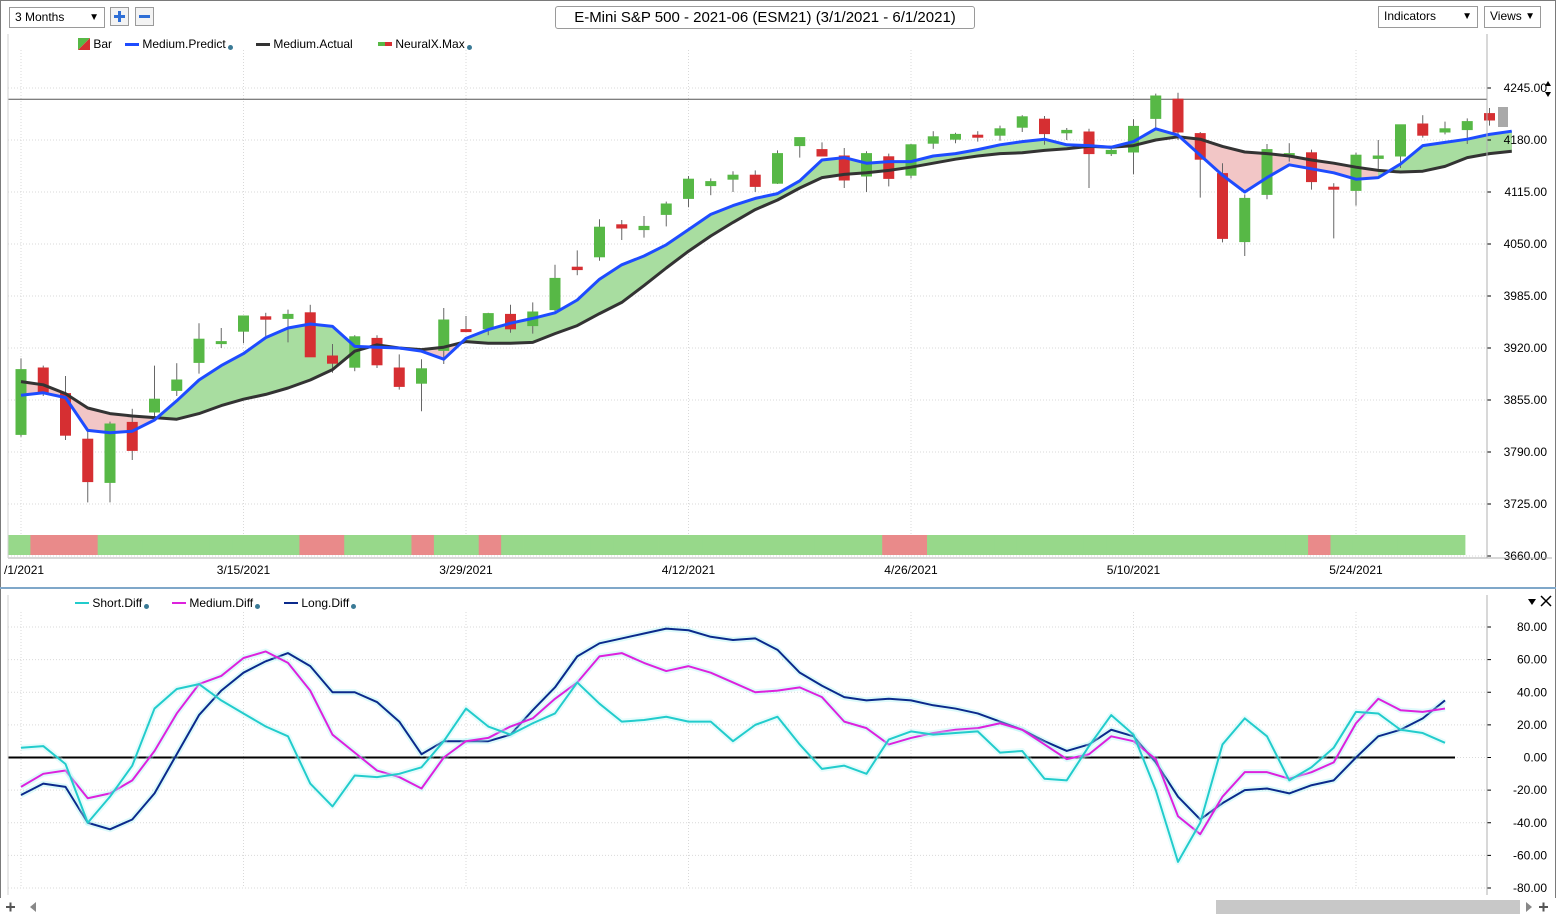  I want to click on chevron-down-icon: ▼, so click(94, 17).